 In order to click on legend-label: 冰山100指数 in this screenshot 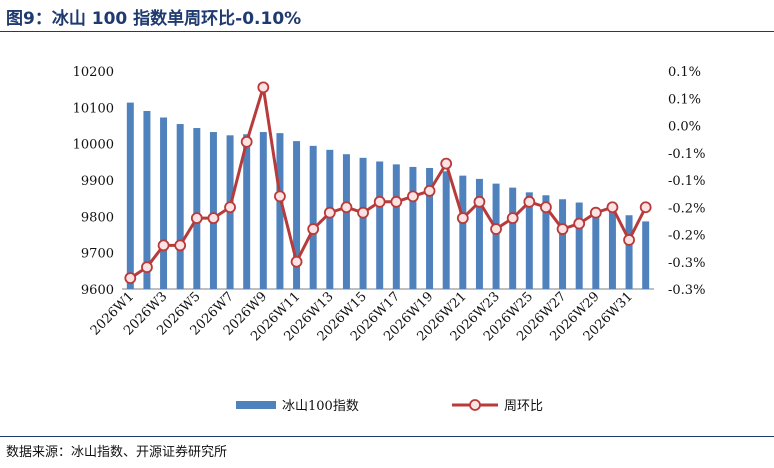, I will do `click(320, 406)`.